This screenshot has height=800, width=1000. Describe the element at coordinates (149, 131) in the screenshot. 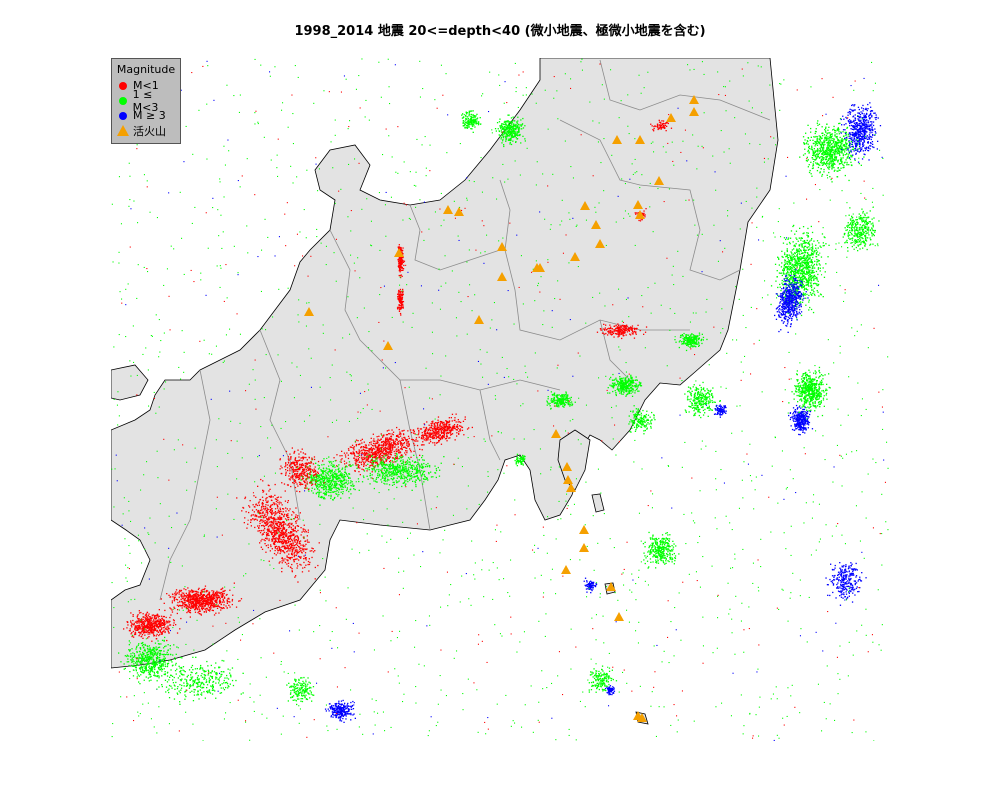

I see `legend-label: 活火山` at that location.